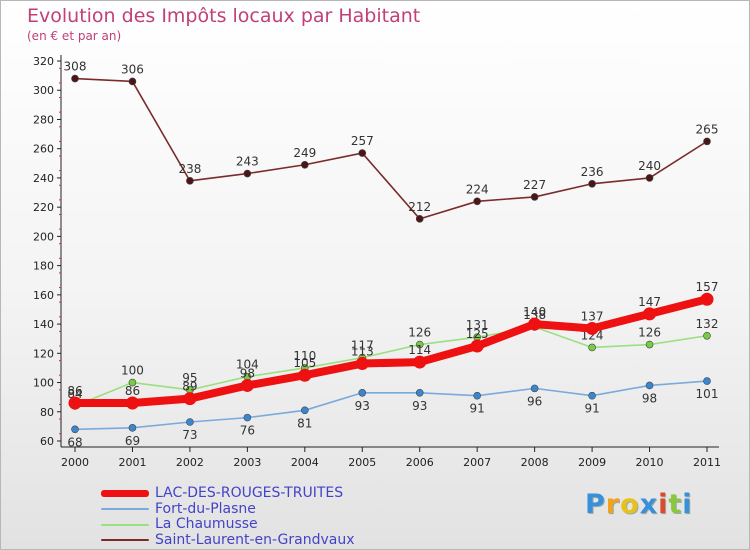 This screenshot has height=550, width=750. I want to click on y-tick-label: 140, so click(43, 324).